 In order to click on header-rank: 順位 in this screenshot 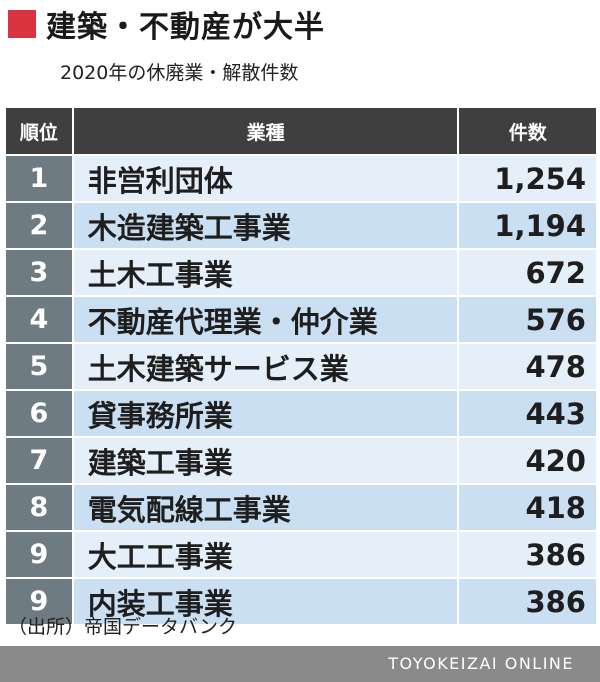, I will do `click(38, 132)`.